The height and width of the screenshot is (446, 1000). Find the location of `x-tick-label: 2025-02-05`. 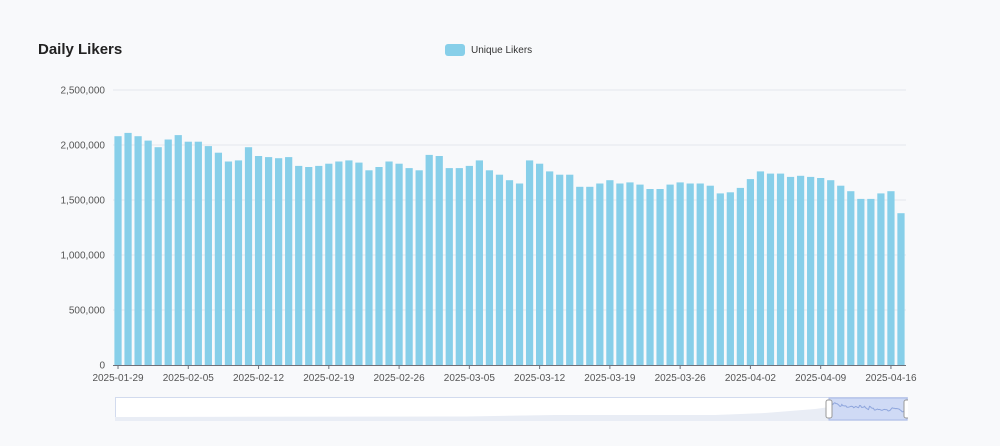

x-tick-label: 2025-02-05 is located at coordinates (189, 378).